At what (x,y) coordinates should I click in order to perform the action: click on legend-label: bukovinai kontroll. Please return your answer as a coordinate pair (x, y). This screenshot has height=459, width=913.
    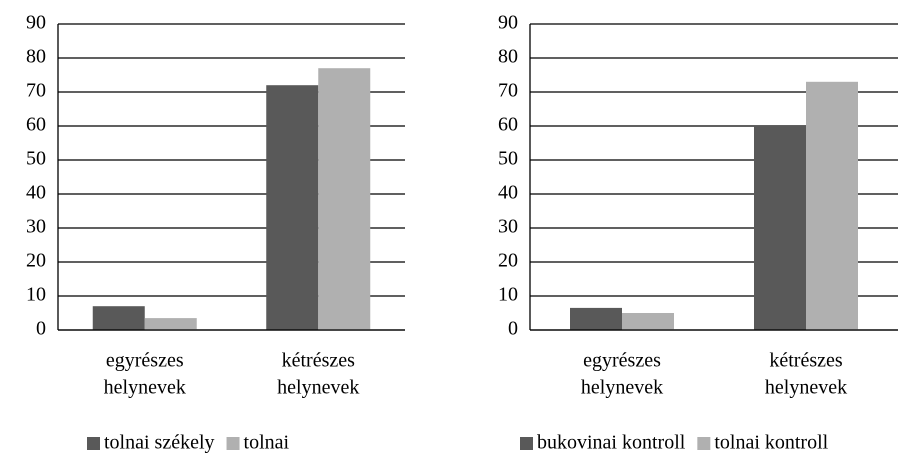
    Looking at the image, I should click on (611, 443).